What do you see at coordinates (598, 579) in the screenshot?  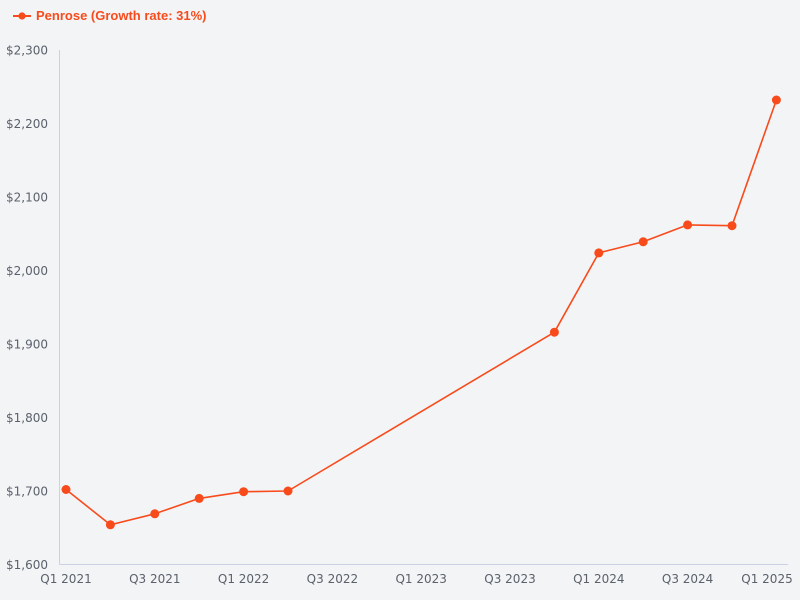 I see `x-tick-label: Q1 2024` at bounding box center [598, 579].